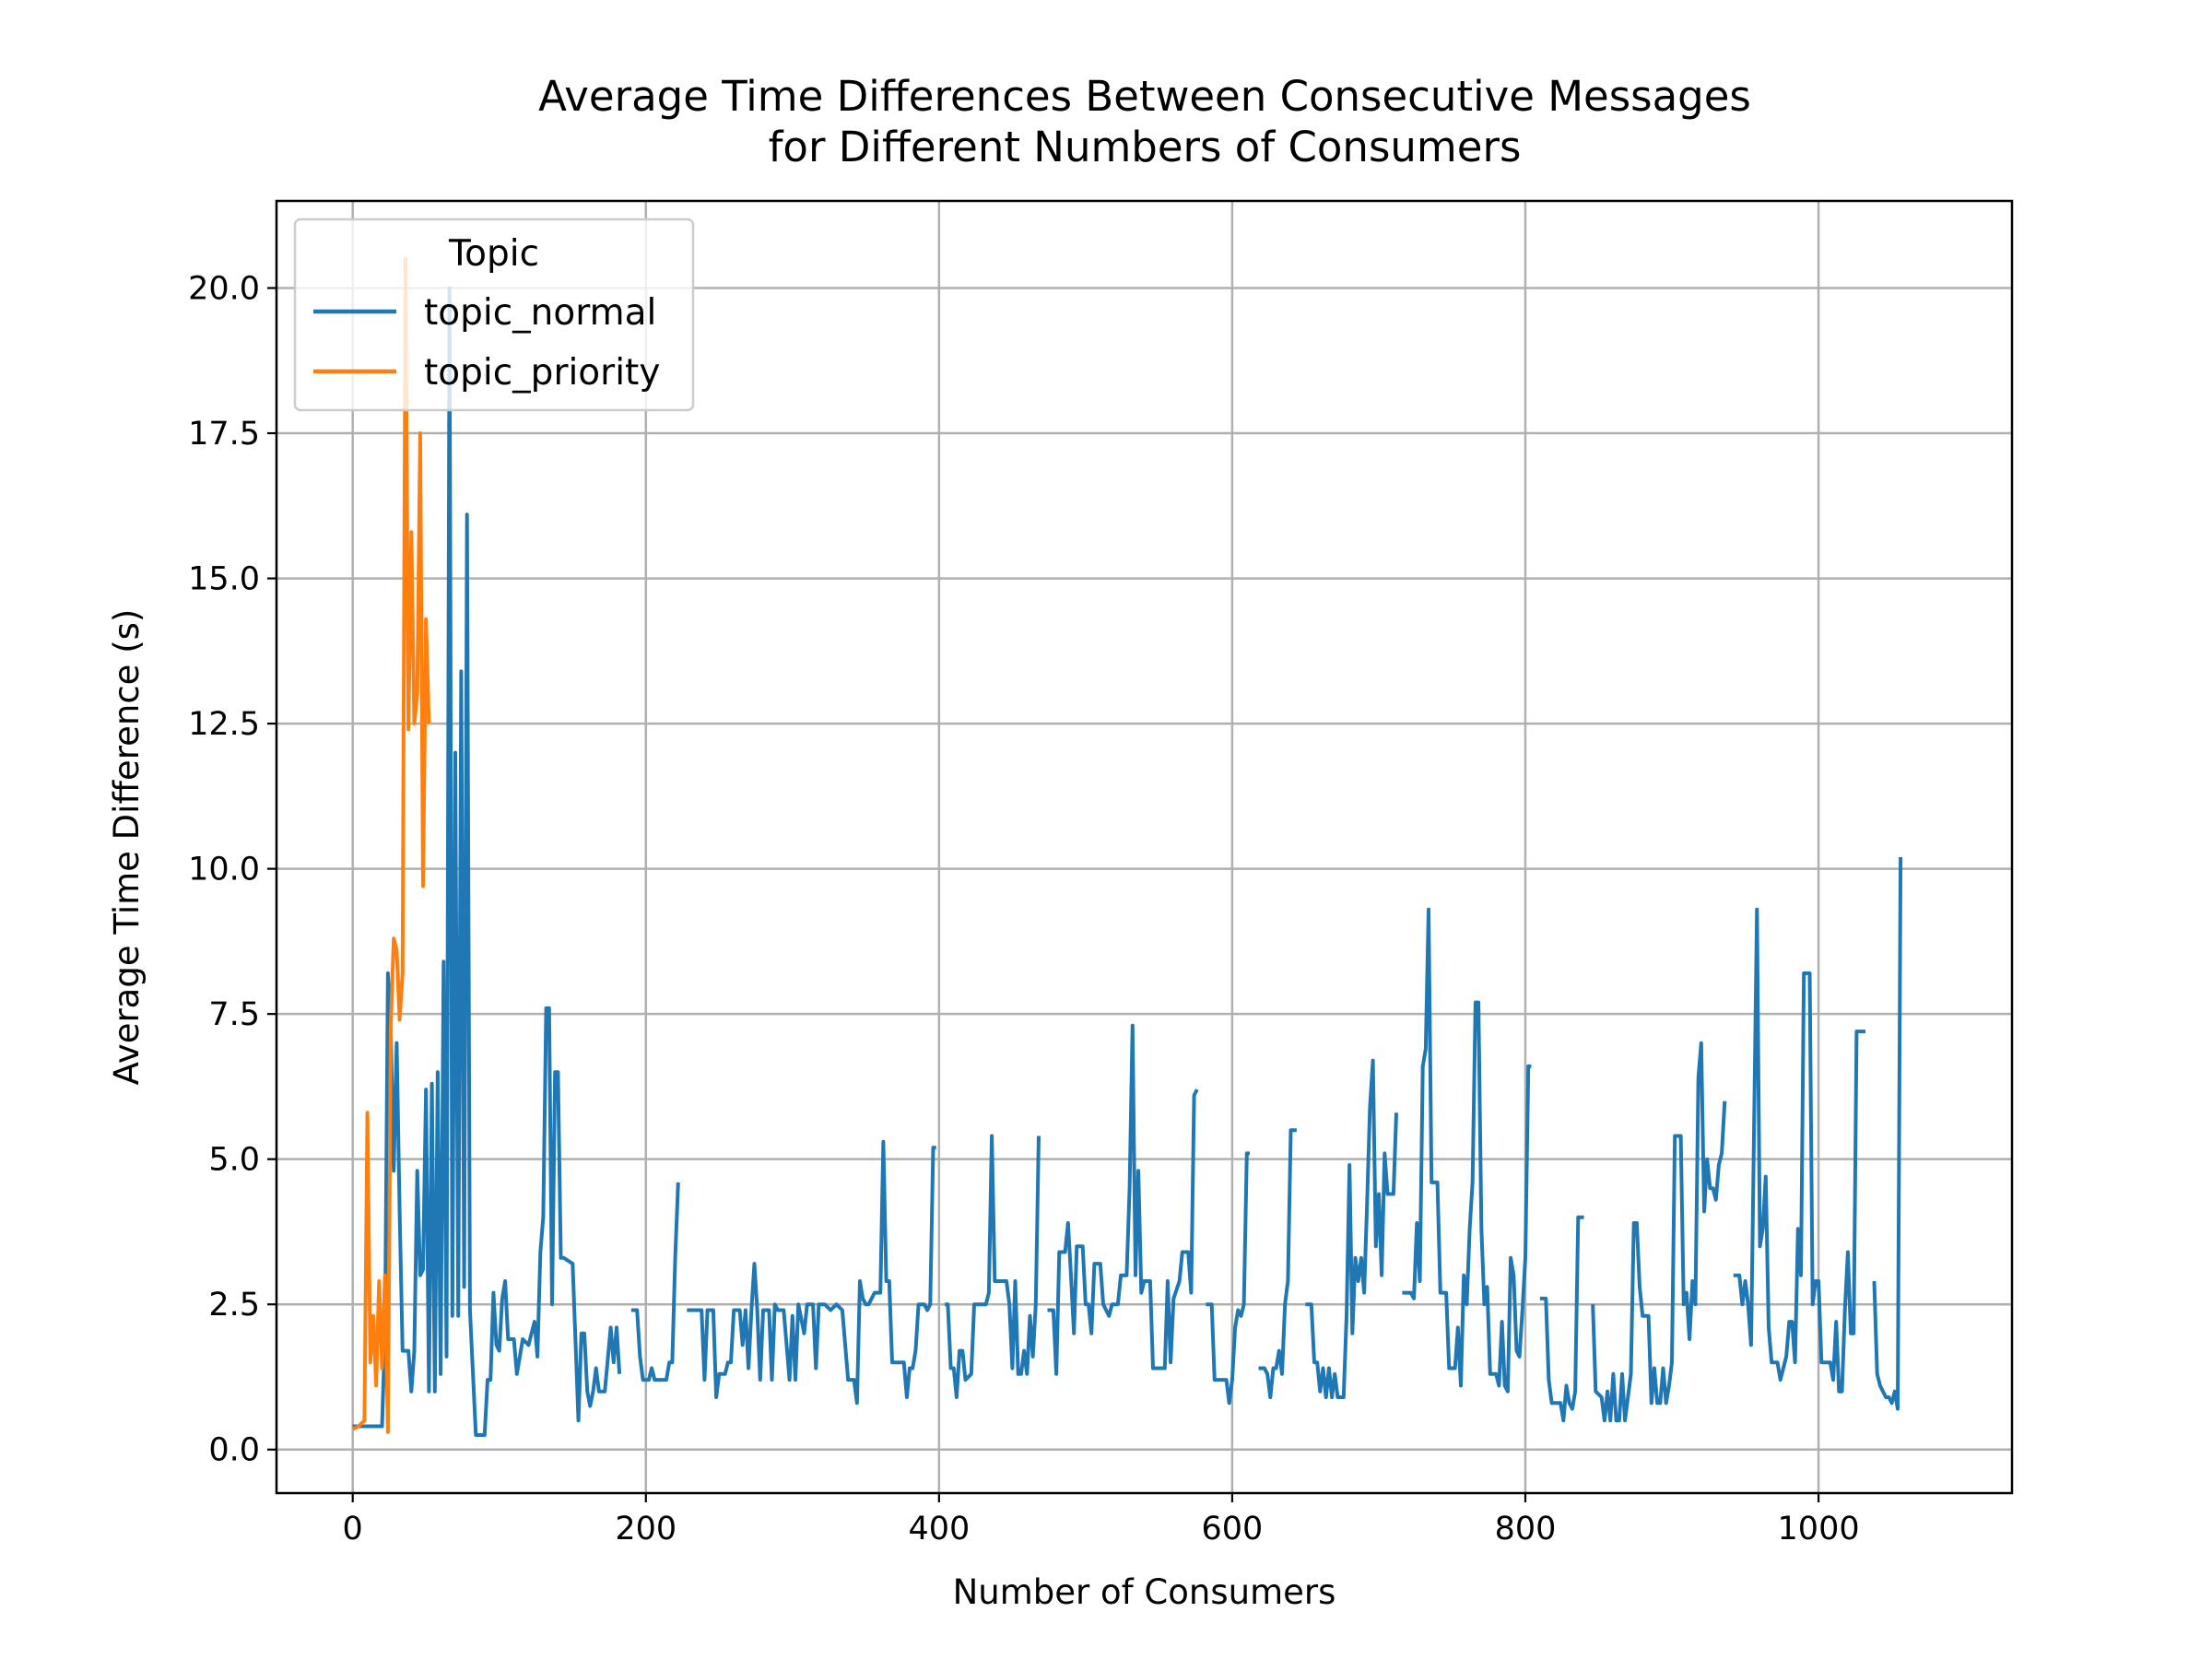 The height and width of the screenshot is (1659, 2212). What do you see at coordinates (1526, 1529) in the screenshot?
I see `x-tick-label: 800` at bounding box center [1526, 1529].